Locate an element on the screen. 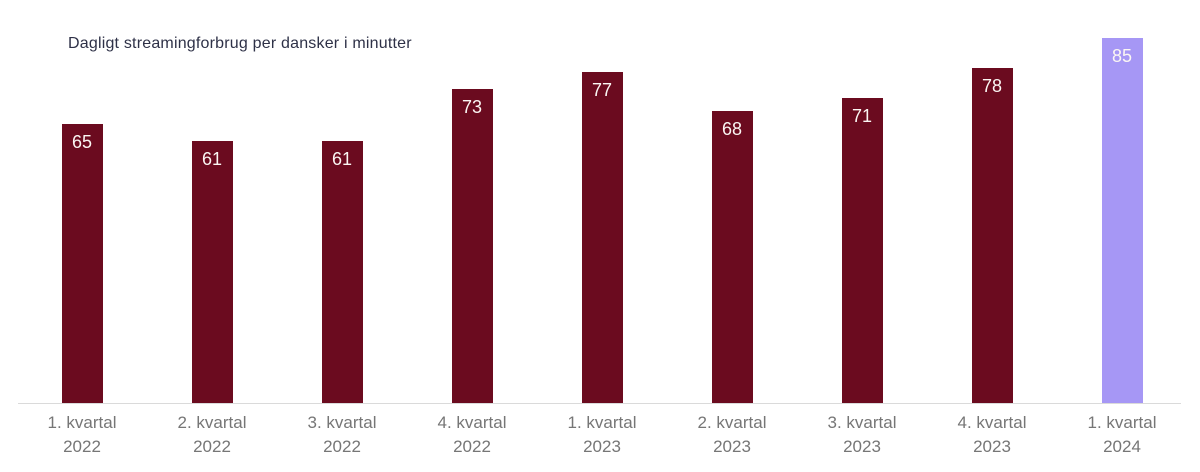 This screenshot has height=472, width=1200. bar-column: 85 1. kvartal 2024 is located at coordinates (1122, 236).